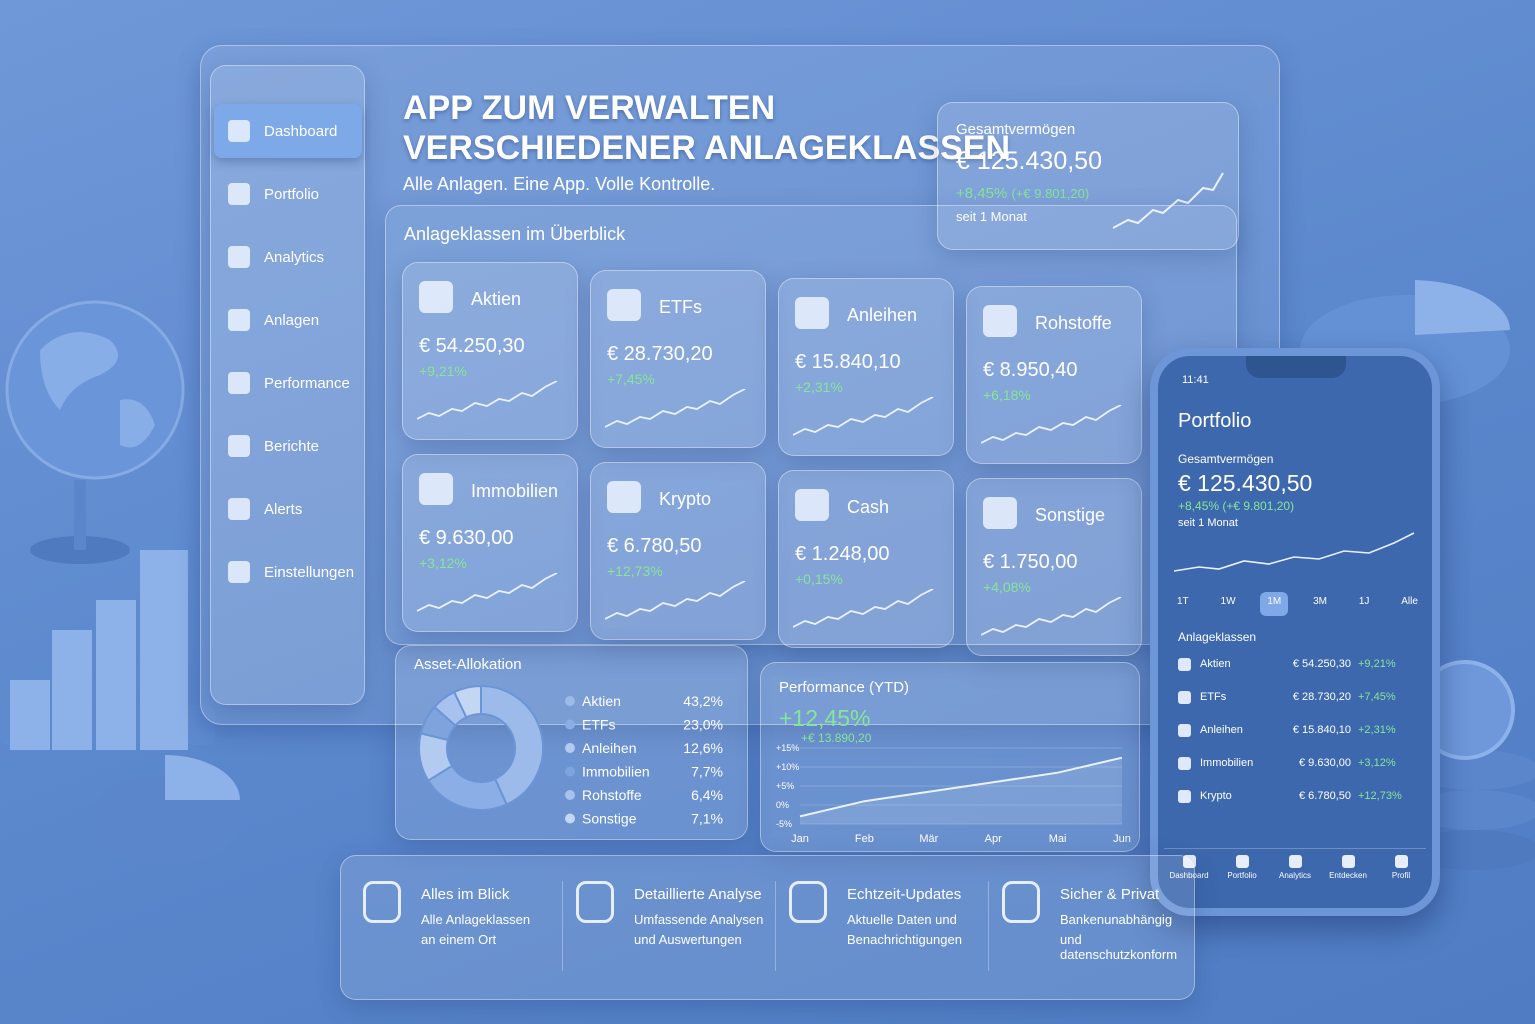 The image size is (1535, 1024). I want to click on asset-value: € 15.840,10, so click(848, 362).